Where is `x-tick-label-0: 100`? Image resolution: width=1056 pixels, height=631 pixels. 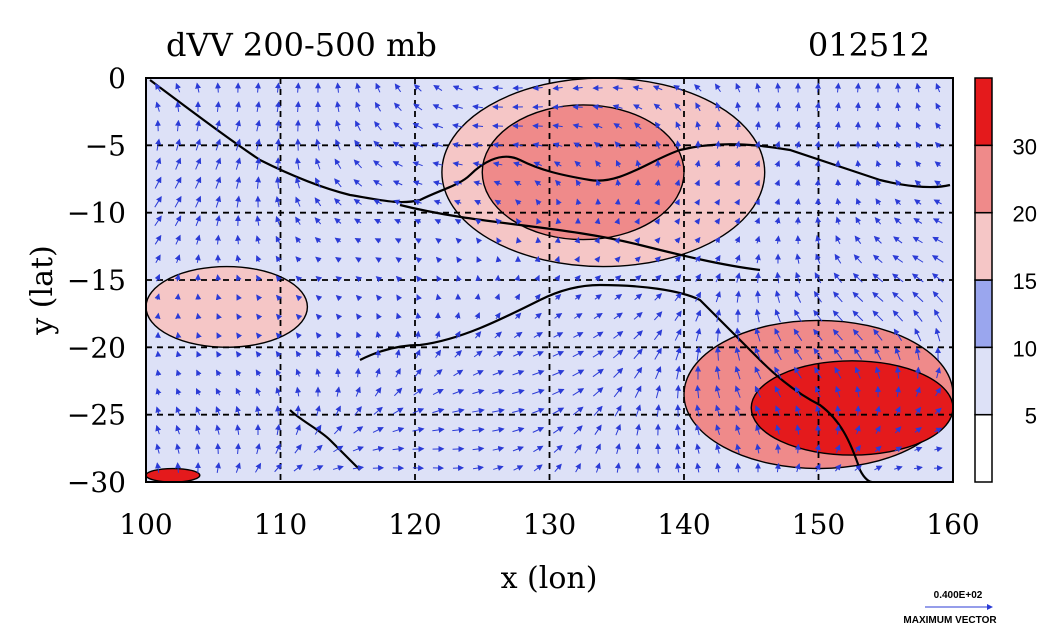 x-tick-label-0: 100 is located at coordinates (145, 524).